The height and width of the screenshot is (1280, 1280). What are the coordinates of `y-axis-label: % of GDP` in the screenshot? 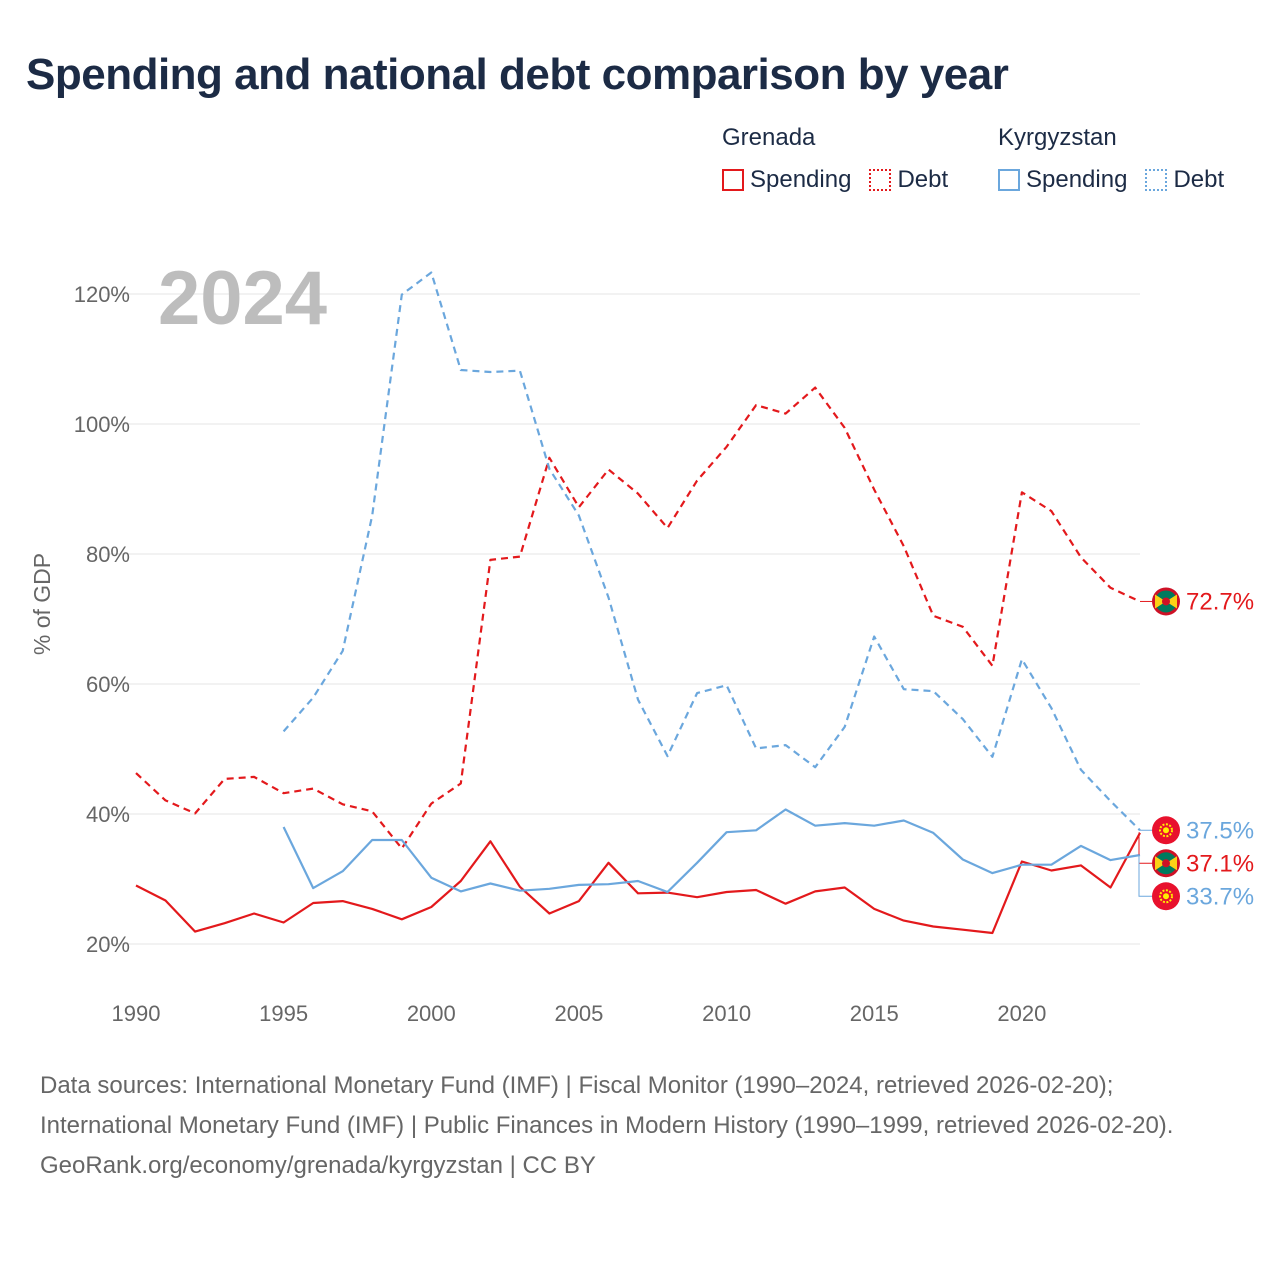 It's located at (42, 604).